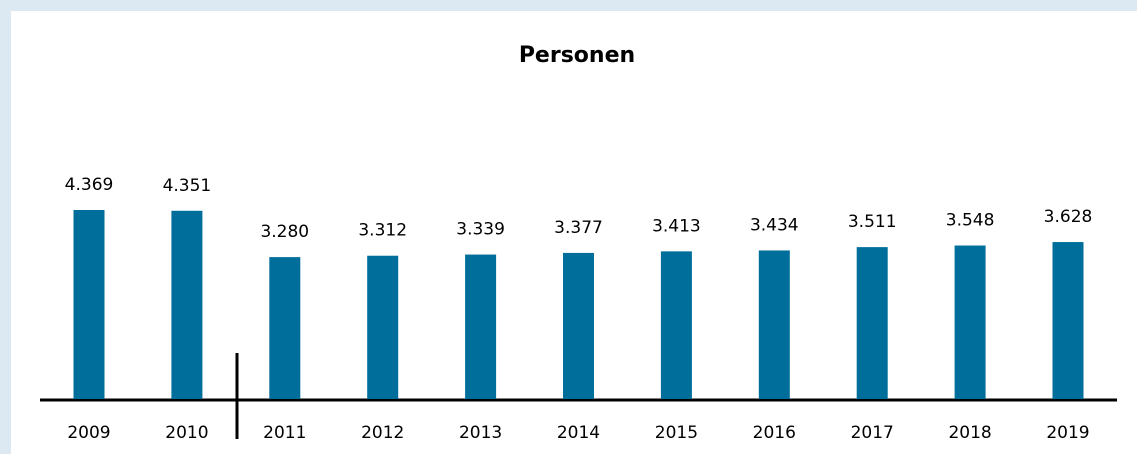 Image resolution: width=1137 pixels, height=454 pixels. Describe the element at coordinates (382, 433) in the screenshot. I see `x-tick-label: 2012` at that location.